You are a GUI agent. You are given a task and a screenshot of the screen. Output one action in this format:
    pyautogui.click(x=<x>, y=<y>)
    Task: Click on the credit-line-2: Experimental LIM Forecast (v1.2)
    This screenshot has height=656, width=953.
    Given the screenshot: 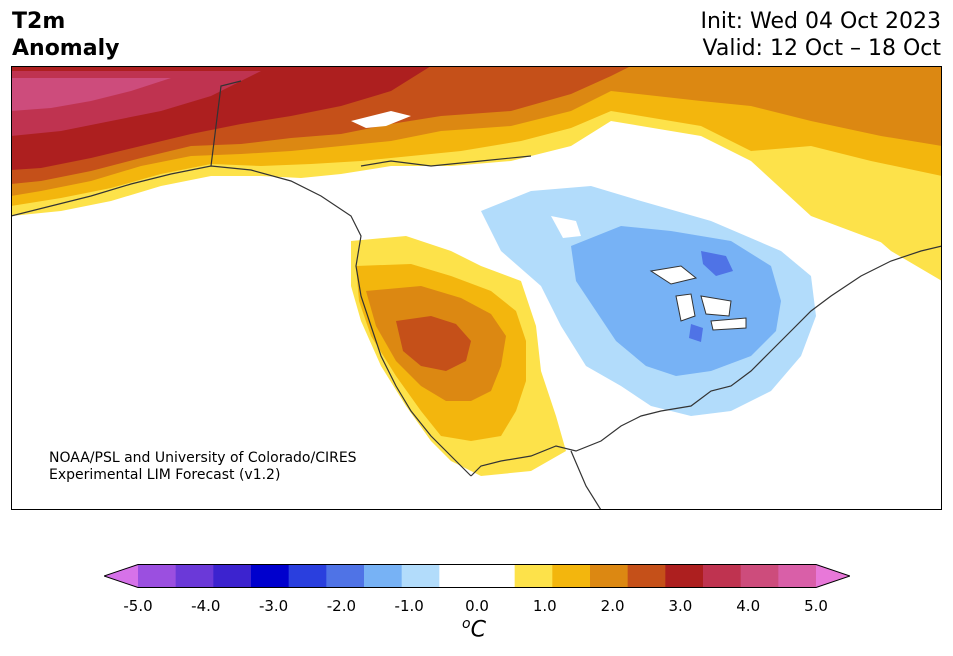 What is the action you would take?
    pyautogui.click(x=165, y=475)
    